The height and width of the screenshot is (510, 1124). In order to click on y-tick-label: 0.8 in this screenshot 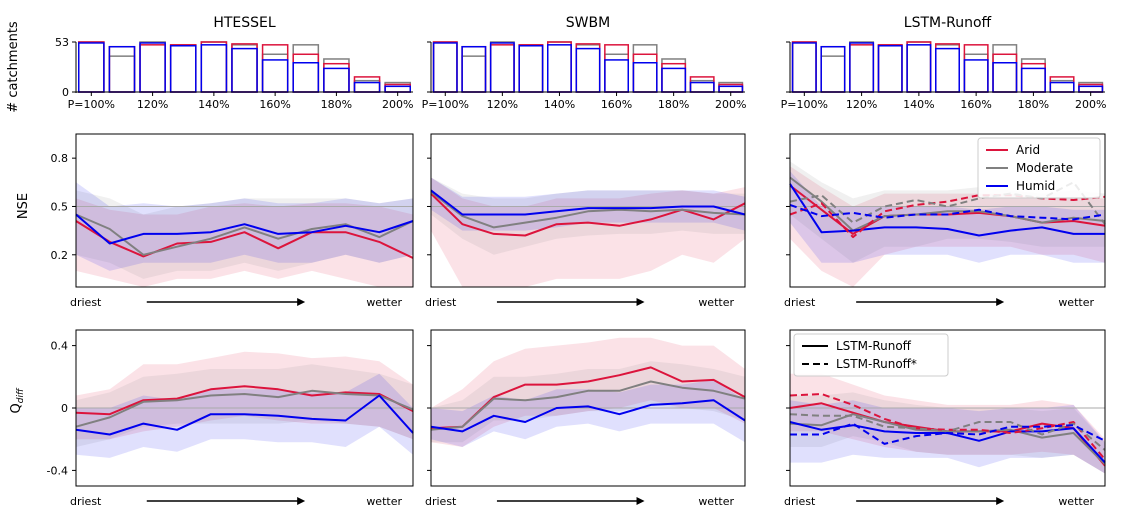, I will do `click(60, 158)`.